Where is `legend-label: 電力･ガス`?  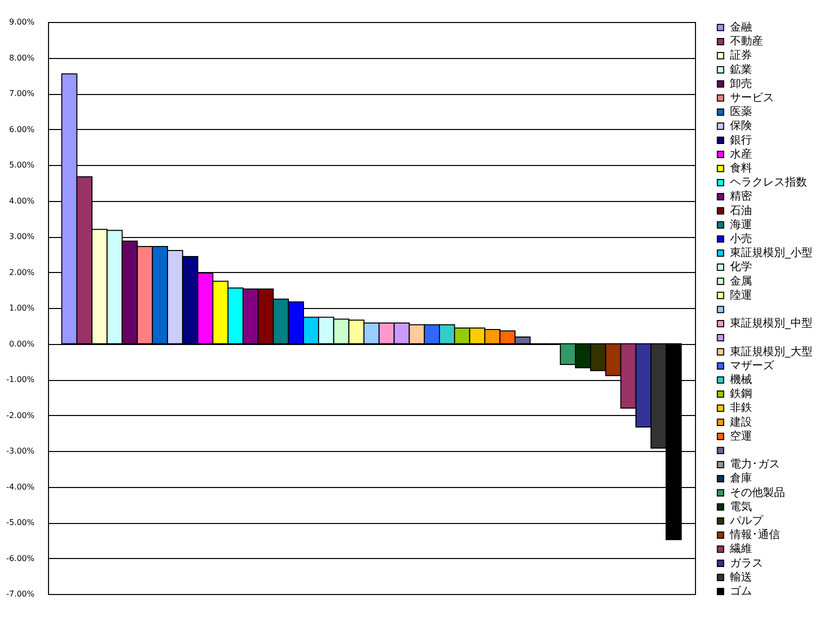
legend-label: 電力･ガス is located at coordinates (755, 464).